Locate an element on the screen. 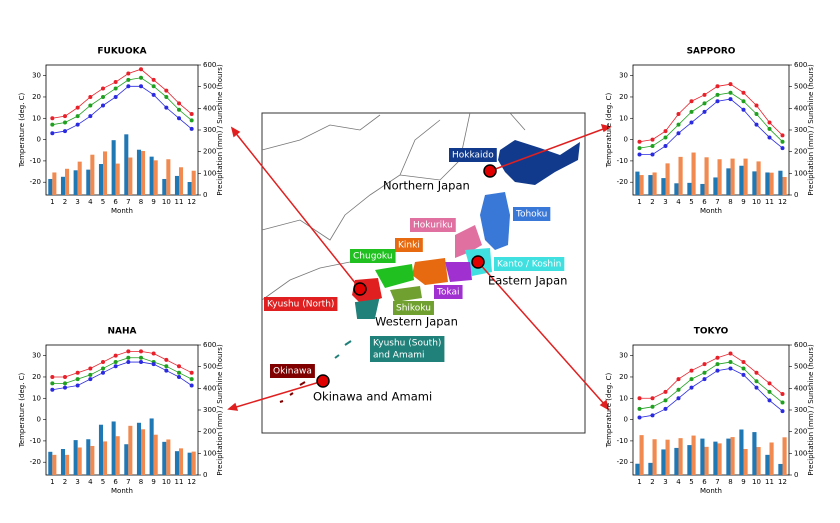 The width and height of the screenshot is (840, 523). region-label-text: Tohoku is located at coordinates (531, 215).